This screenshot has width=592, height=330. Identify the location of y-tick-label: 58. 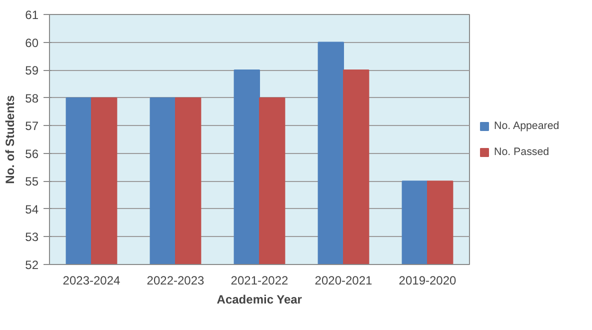
(32, 98).